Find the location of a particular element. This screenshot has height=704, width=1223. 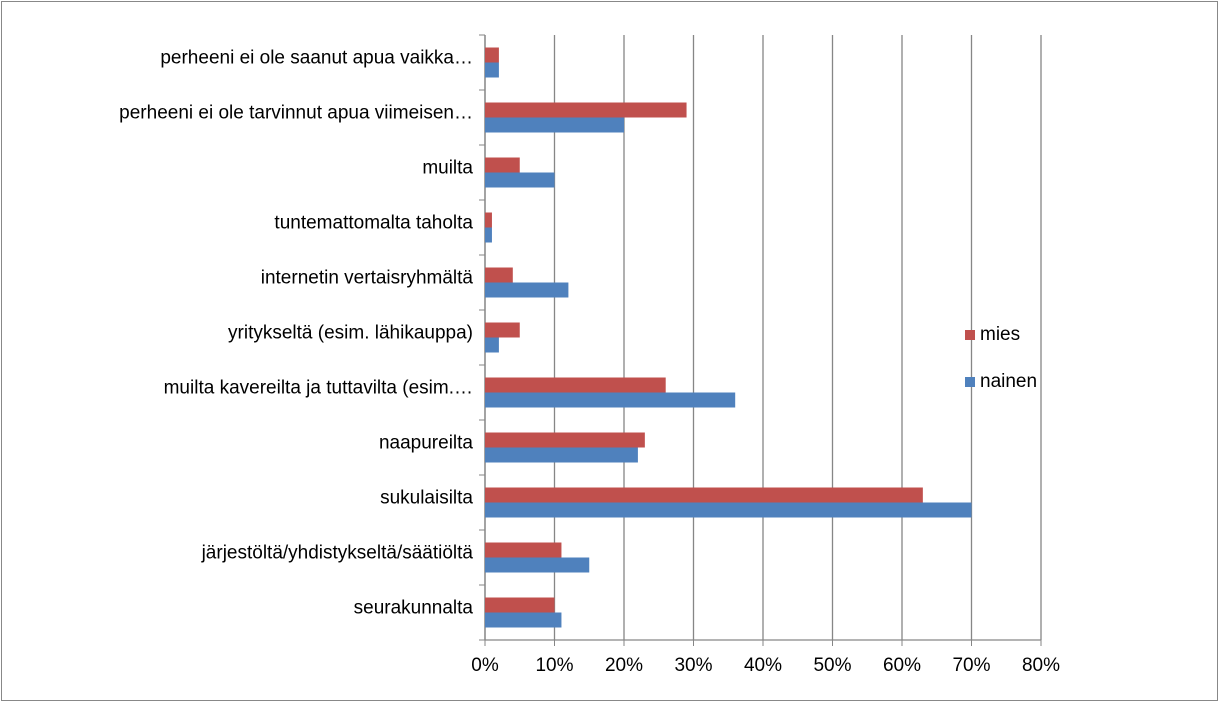

x-tick-label: 50% is located at coordinates (832, 665).